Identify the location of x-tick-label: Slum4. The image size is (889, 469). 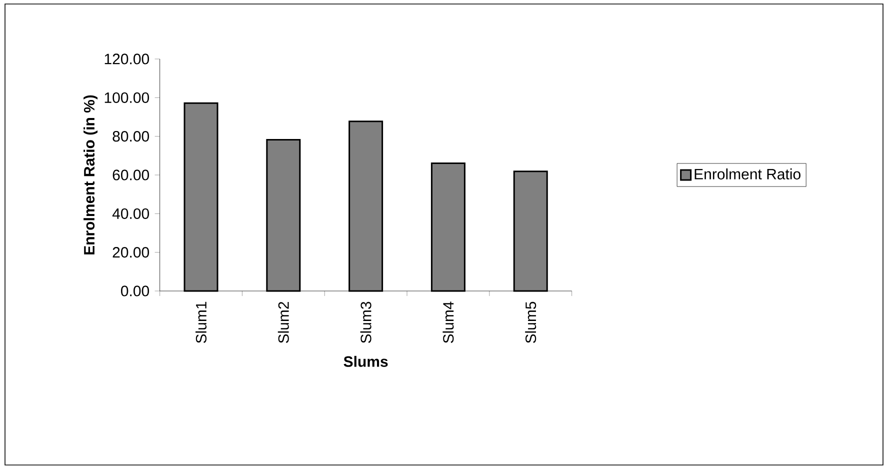
(448, 323).